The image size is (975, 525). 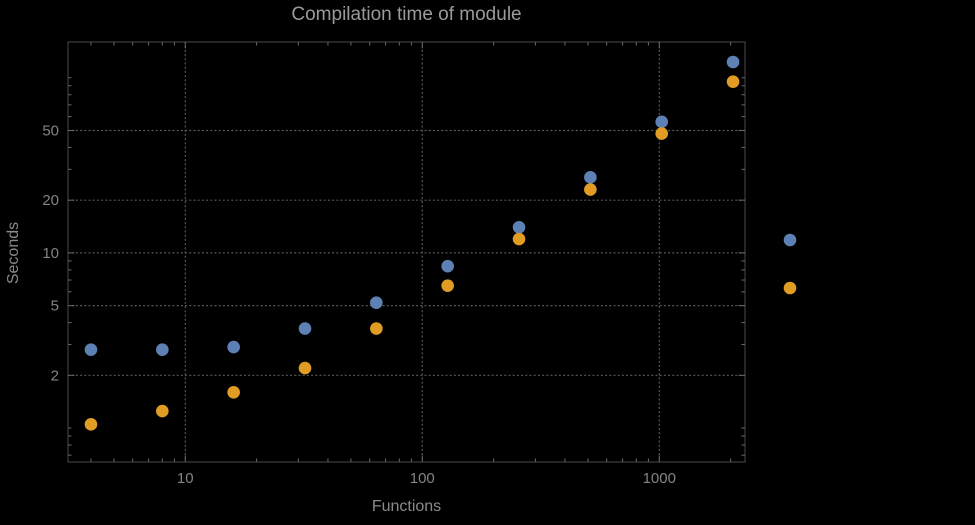 What do you see at coordinates (790, 288) in the screenshot?
I see `legend-marker-series-2-orange` at bounding box center [790, 288].